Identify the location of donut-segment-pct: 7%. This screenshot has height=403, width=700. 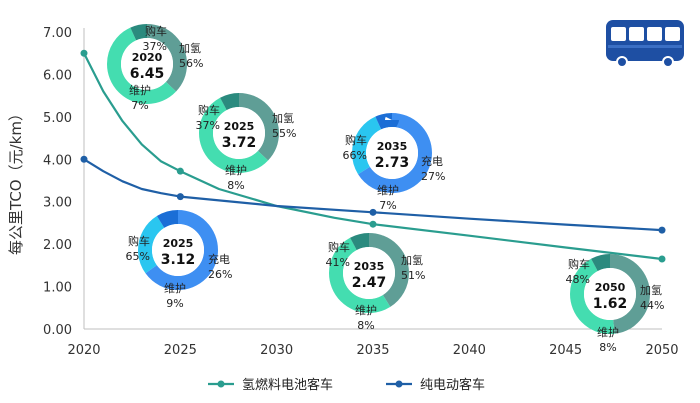
(387, 205).